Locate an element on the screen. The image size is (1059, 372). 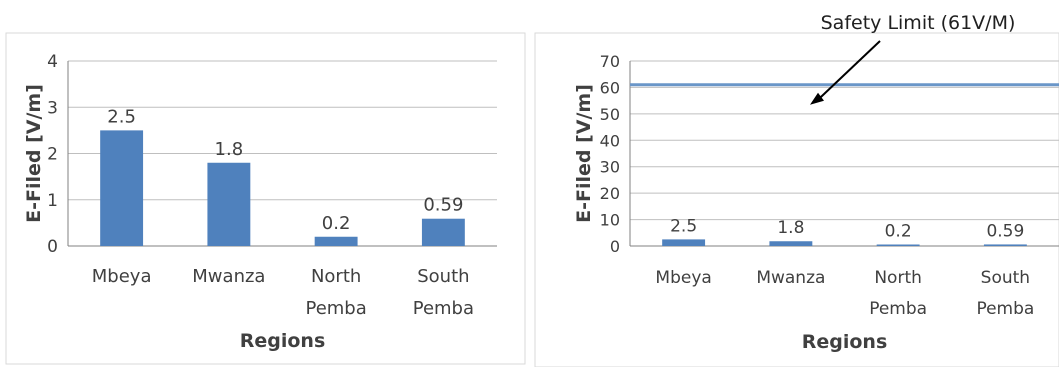
y-tick-label: 3 is located at coordinates (52, 108).